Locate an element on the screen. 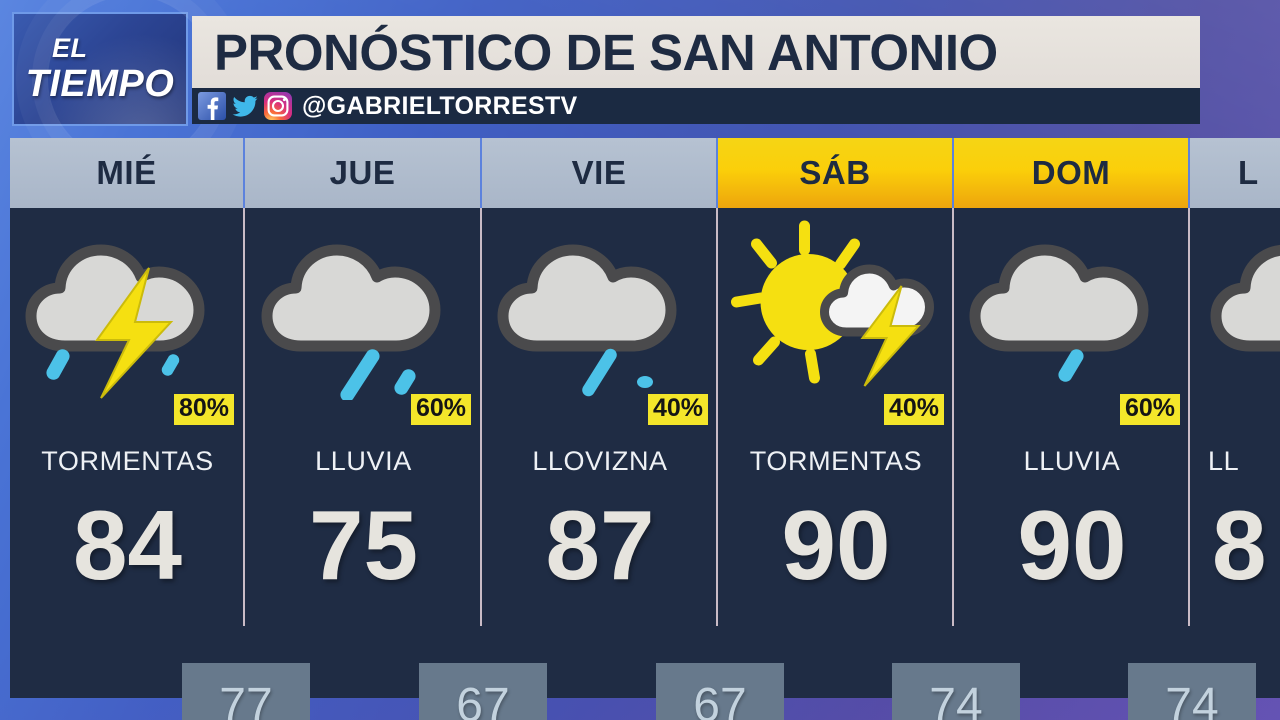 Image resolution: width=1280 pixels, height=720 pixels. page-title: PRONÓSTICO DE SAN ANTONIO is located at coordinates (606, 52).